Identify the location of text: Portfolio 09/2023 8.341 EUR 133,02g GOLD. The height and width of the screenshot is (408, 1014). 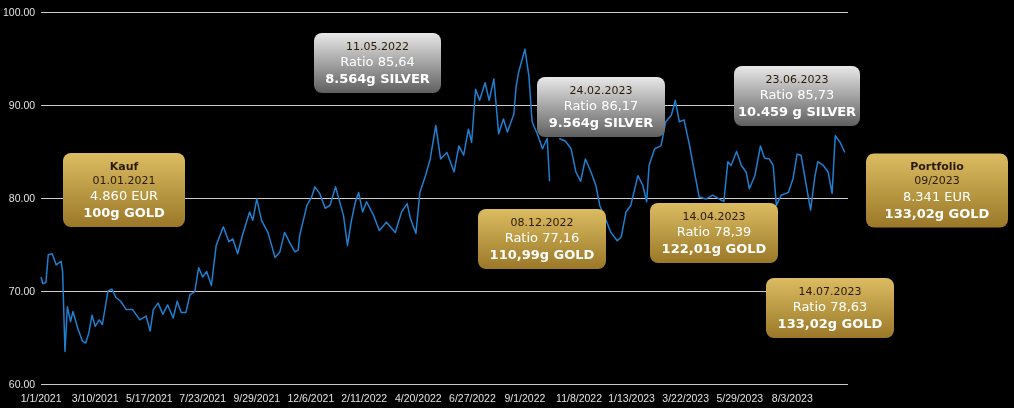
(937, 190).